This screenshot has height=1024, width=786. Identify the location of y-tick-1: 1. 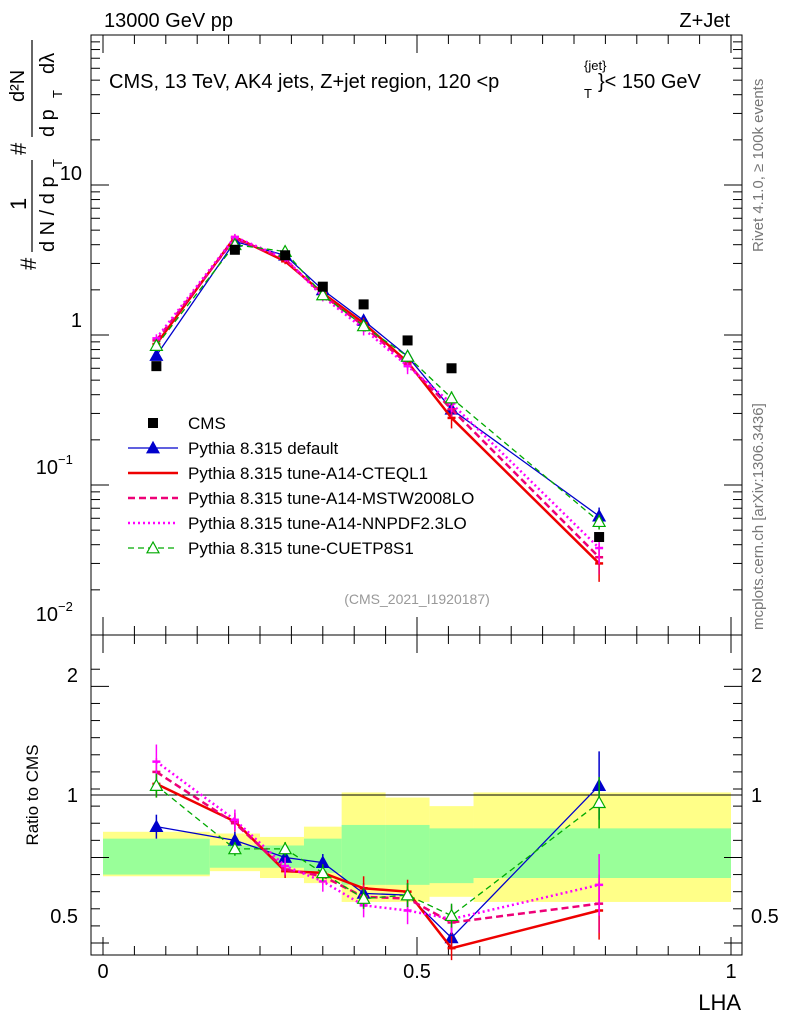
(76, 321).